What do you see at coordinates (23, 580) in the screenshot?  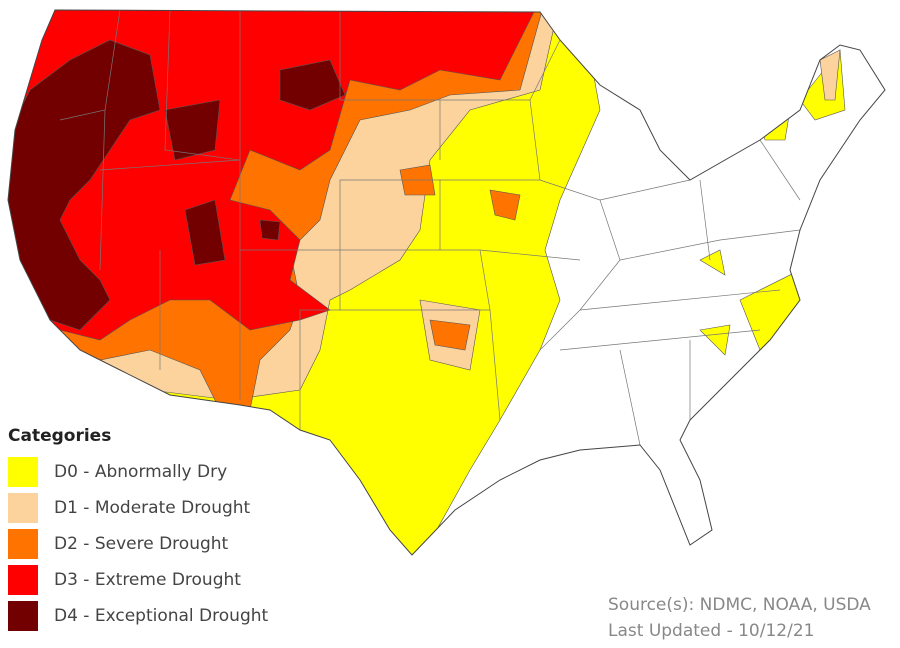 I see `legend-swatch-d3` at bounding box center [23, 580].